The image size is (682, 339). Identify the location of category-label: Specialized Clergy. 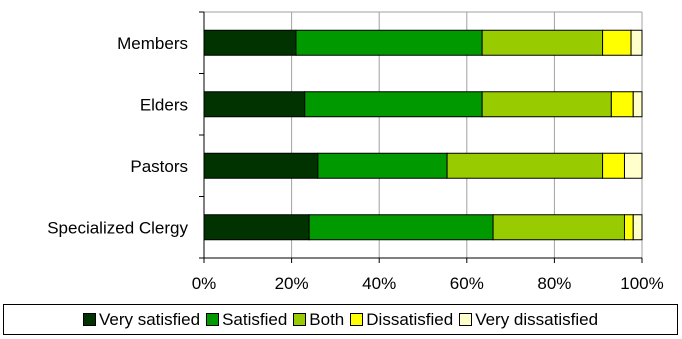
(117, 227).